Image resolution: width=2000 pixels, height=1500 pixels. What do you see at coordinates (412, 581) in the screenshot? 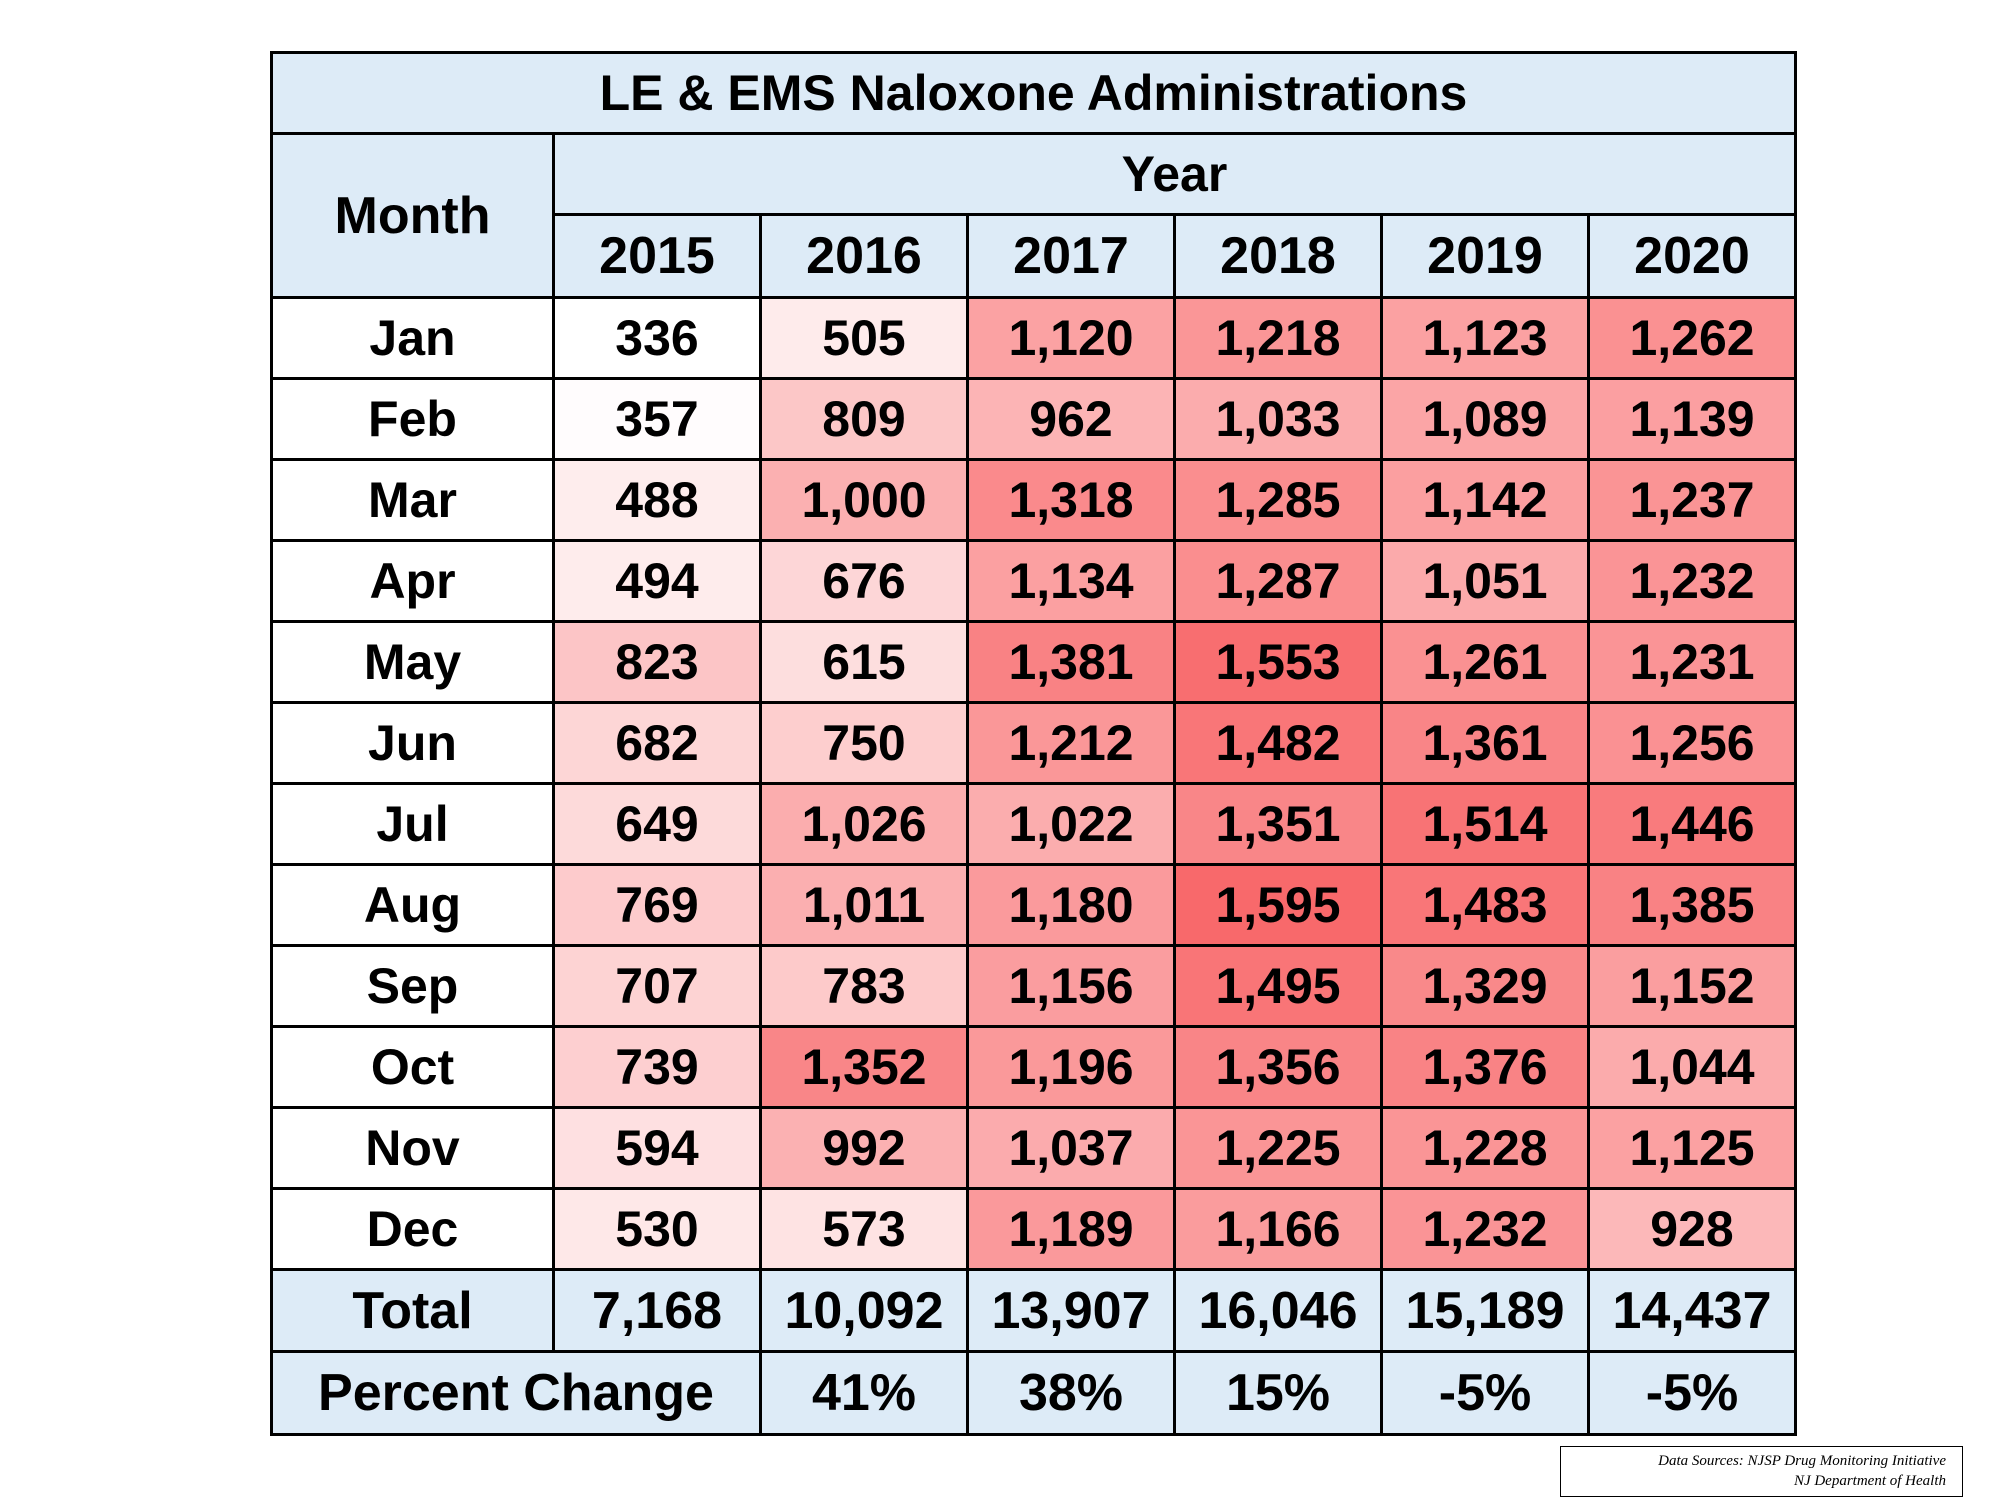
I see `month-label: Apr` at bounding box center [412, 581].